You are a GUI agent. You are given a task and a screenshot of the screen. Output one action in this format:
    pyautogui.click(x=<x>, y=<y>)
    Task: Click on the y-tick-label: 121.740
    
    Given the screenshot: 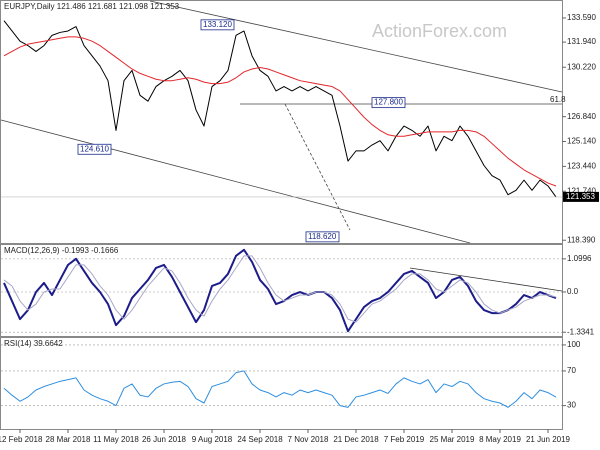 What is the action you would take?
    pyautogui.click(x=581, y=190)
    